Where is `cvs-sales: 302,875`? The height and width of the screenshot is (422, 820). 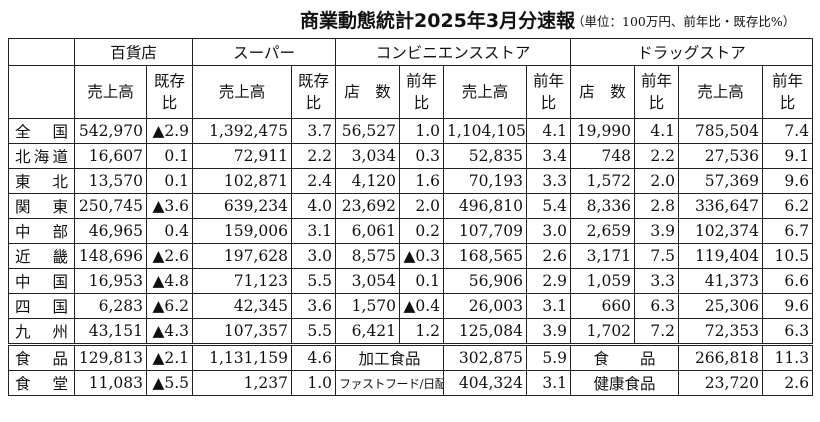
cvs-sales: 302,875 is located at coordinates (485, 357).